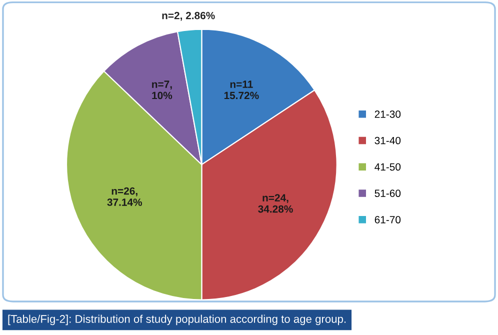  I want to click on legend-label: 31-40, so click(387, 140).